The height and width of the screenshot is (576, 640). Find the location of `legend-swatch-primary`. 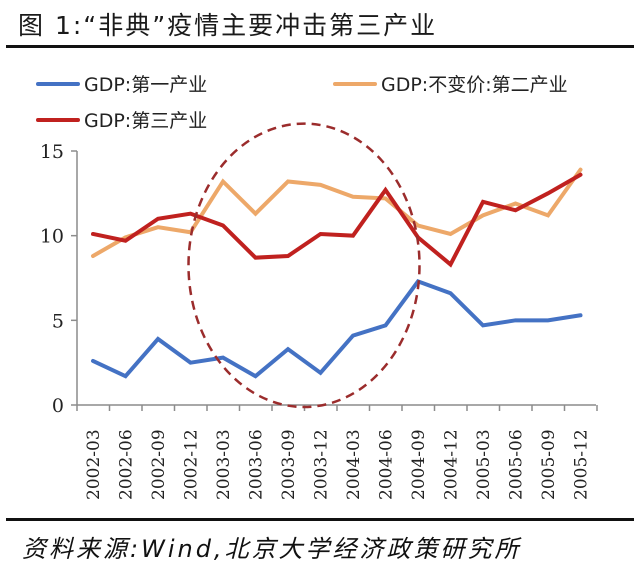

legend-swatch-primary is located at coordinates (58, 83).